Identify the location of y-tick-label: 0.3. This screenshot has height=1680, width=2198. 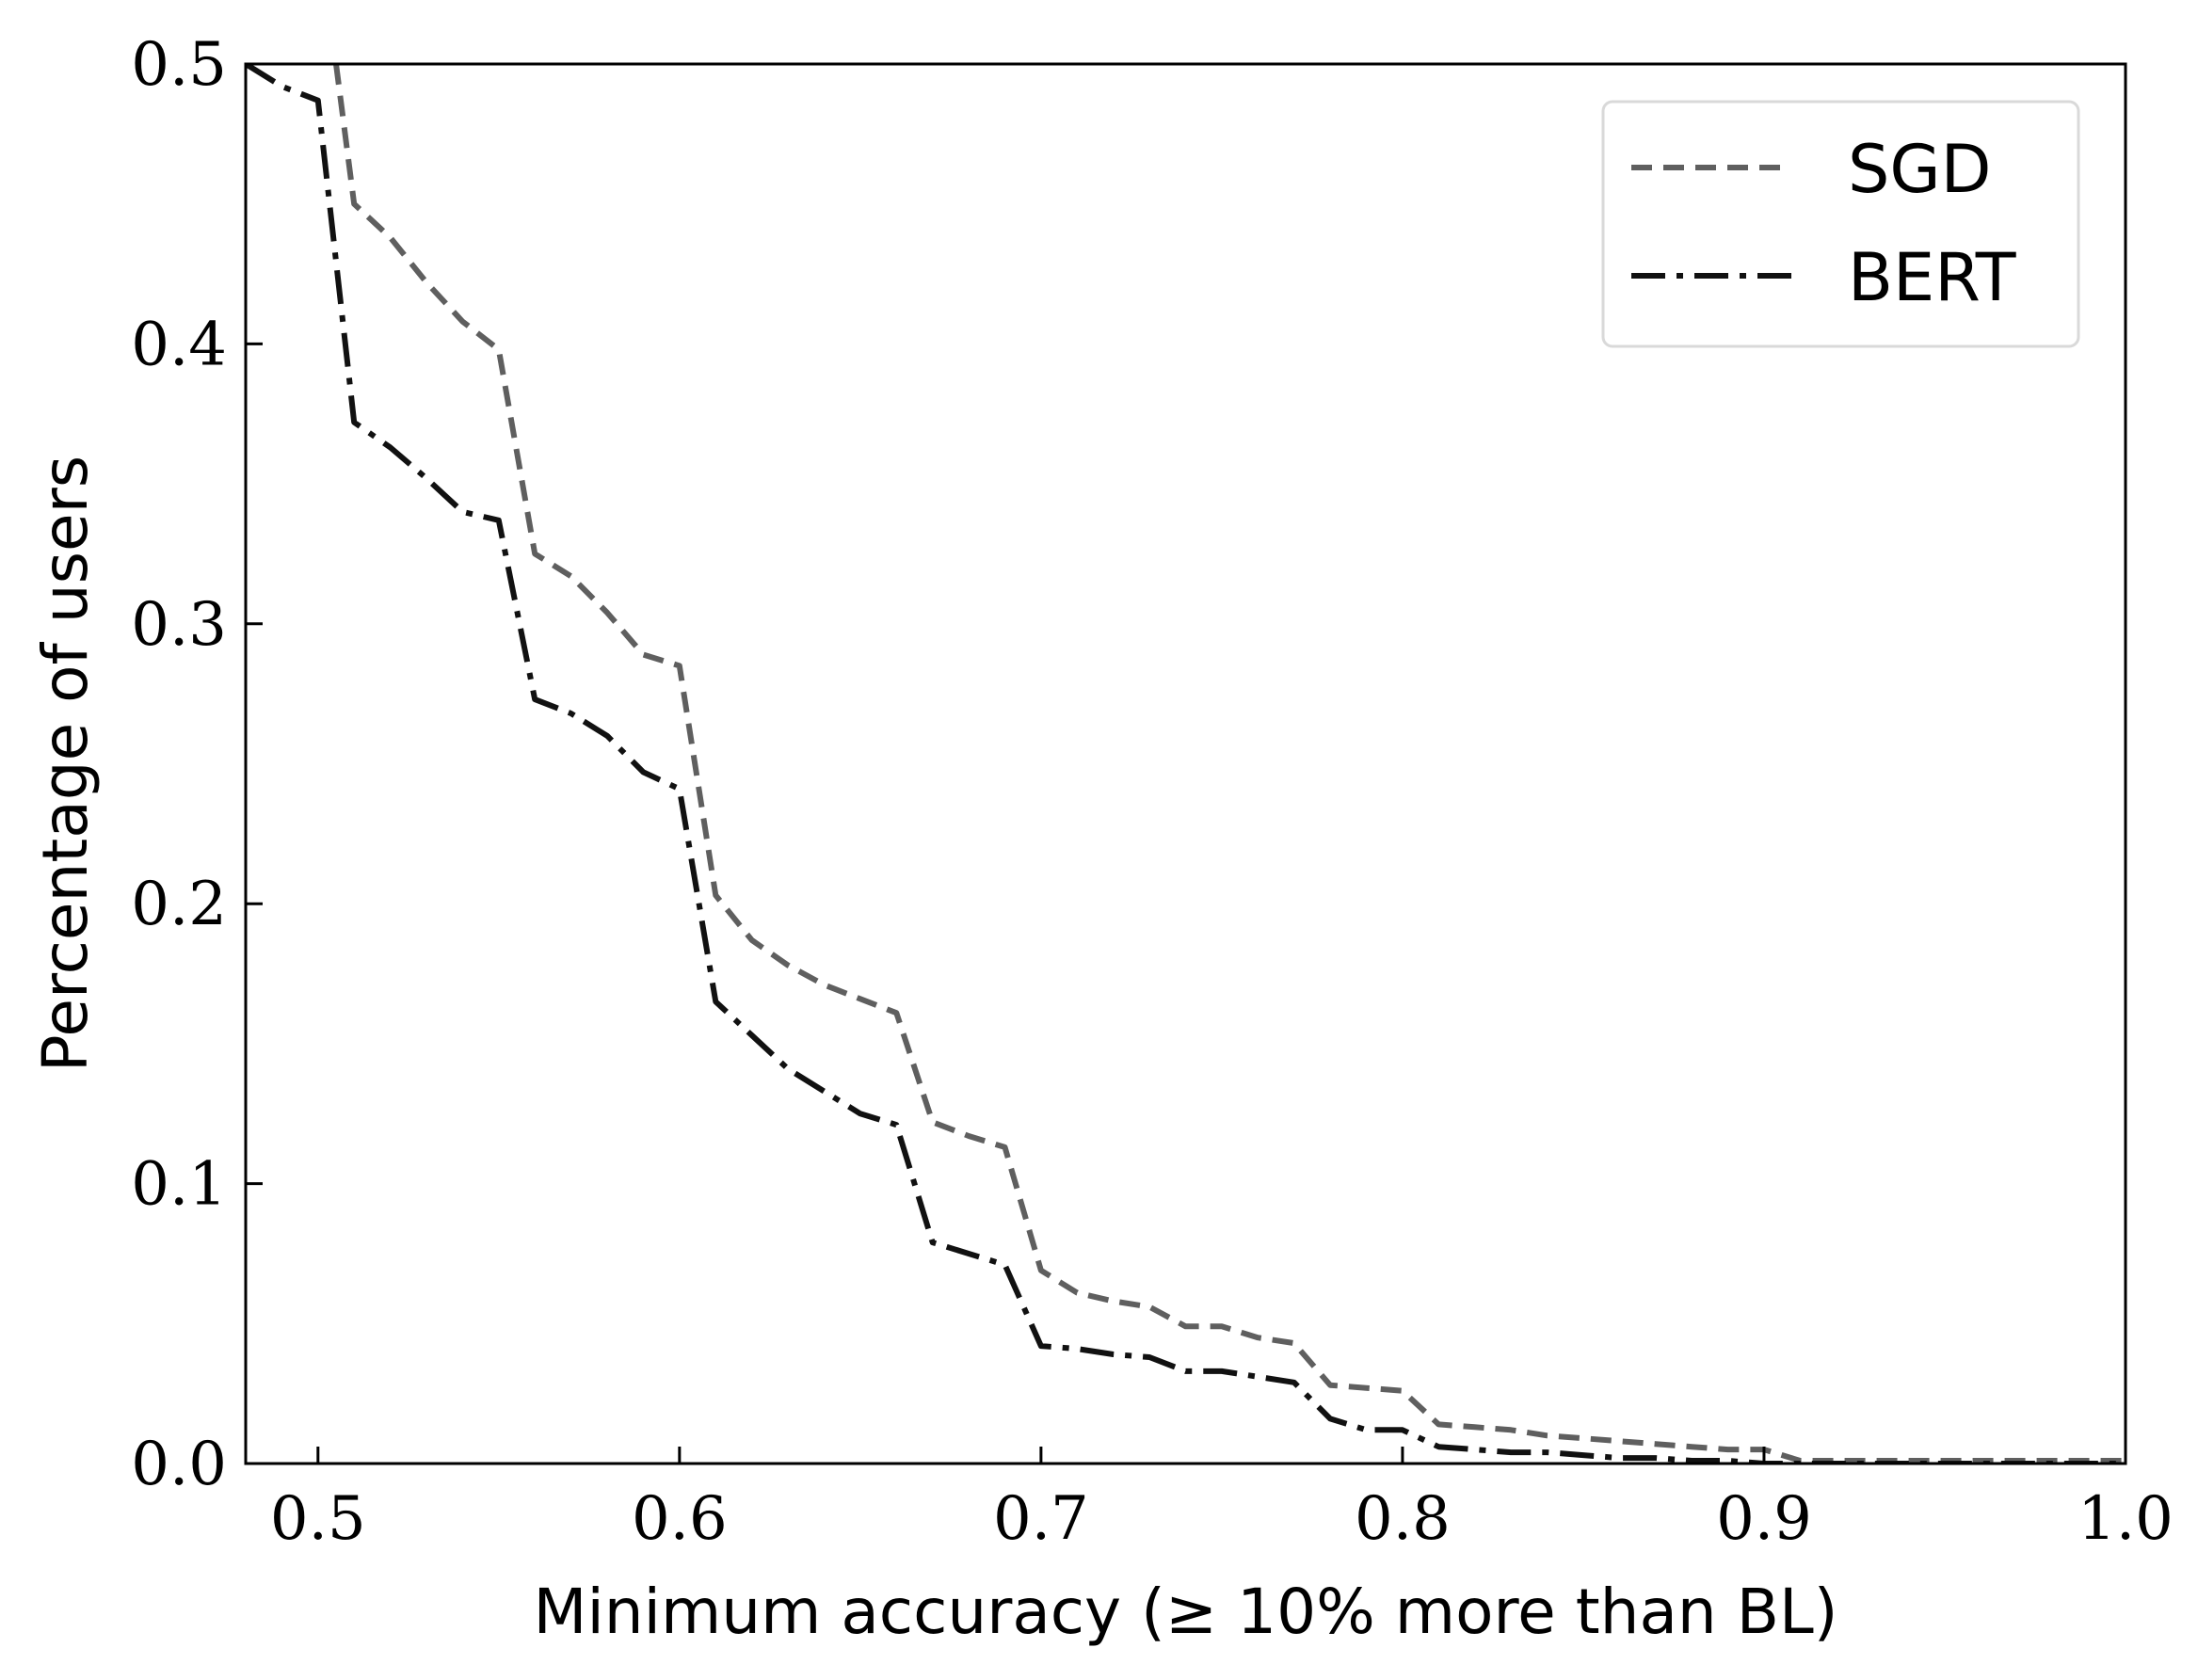
(179, 625).